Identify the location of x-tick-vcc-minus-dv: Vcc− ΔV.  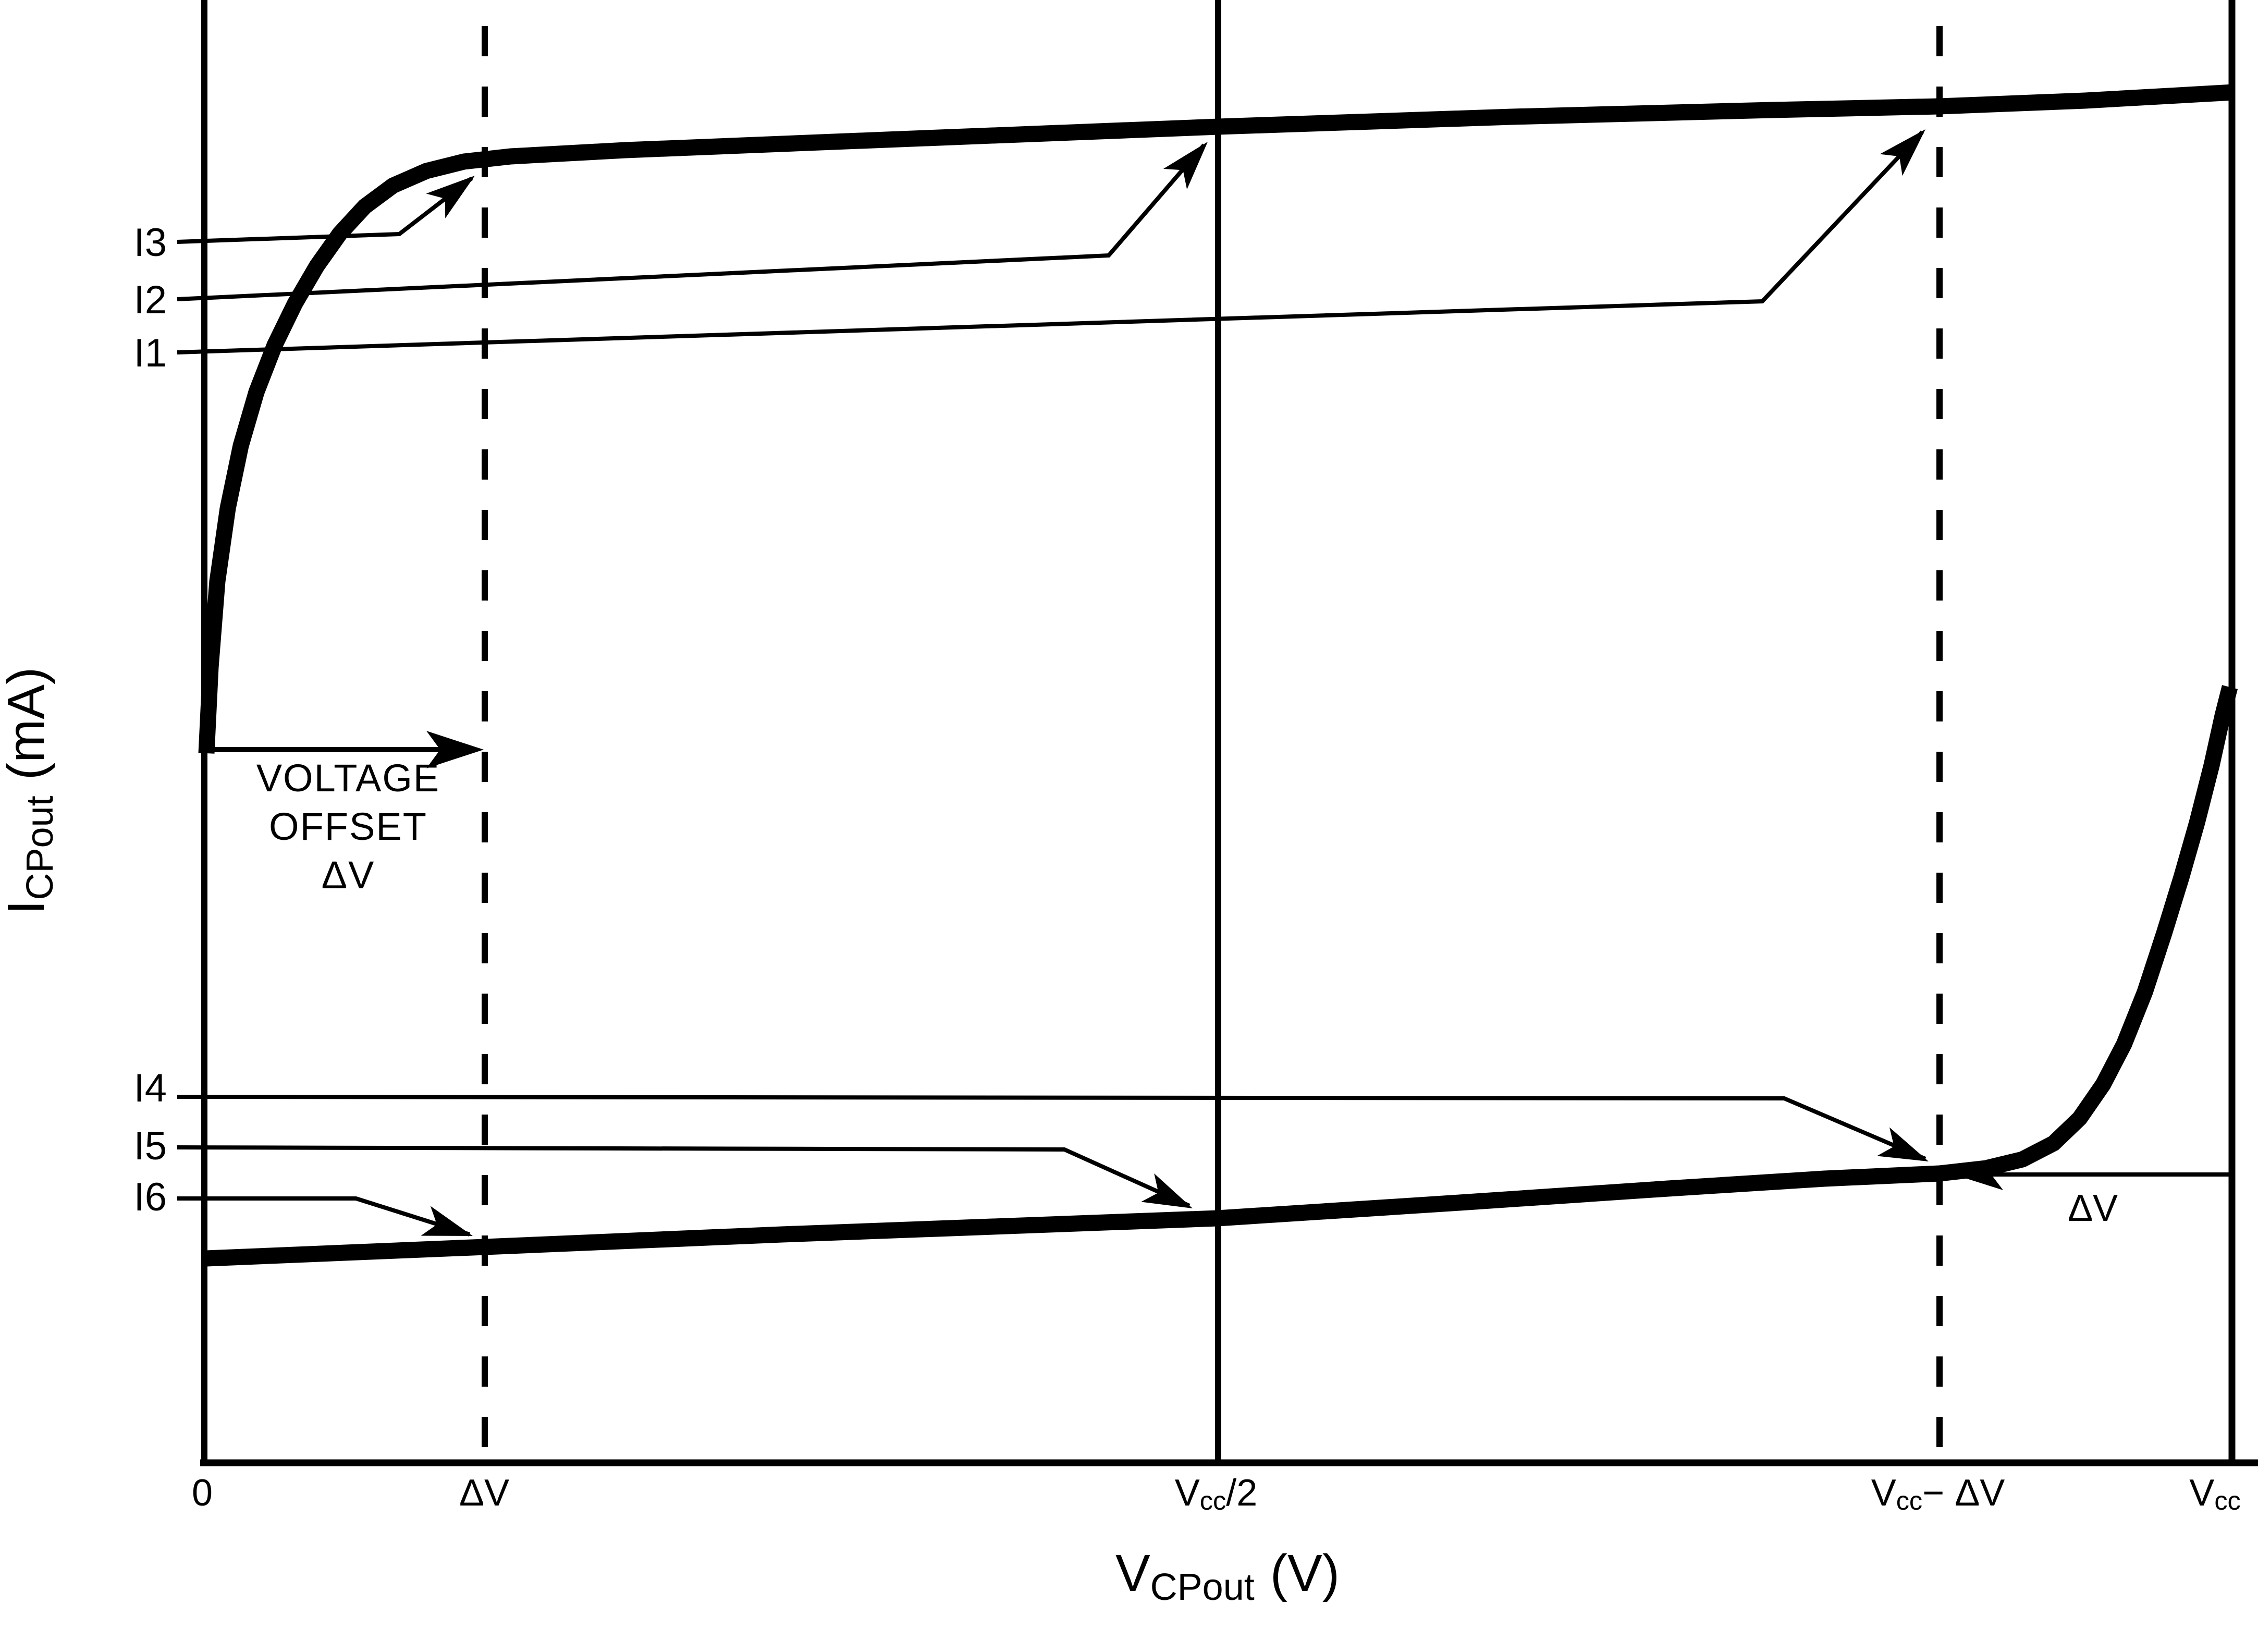
(1938, 1494).